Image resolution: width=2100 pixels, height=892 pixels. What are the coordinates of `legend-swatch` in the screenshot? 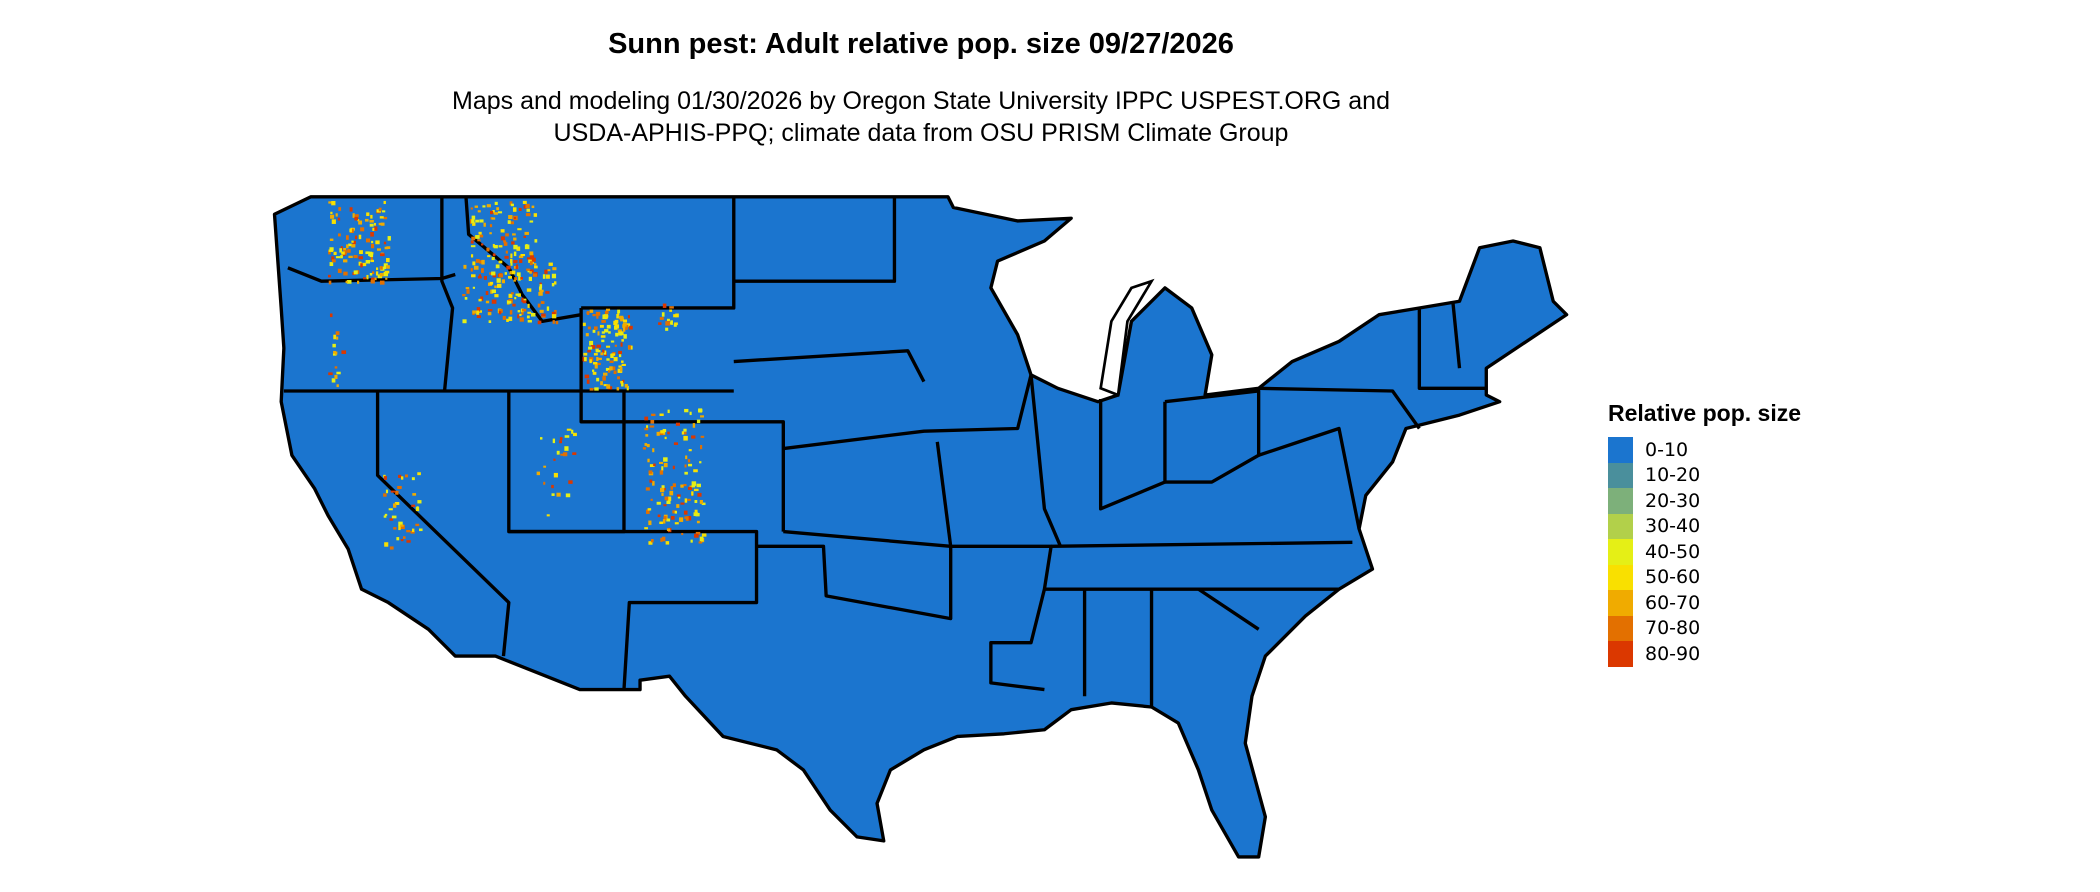 It's located at (1620, 654).